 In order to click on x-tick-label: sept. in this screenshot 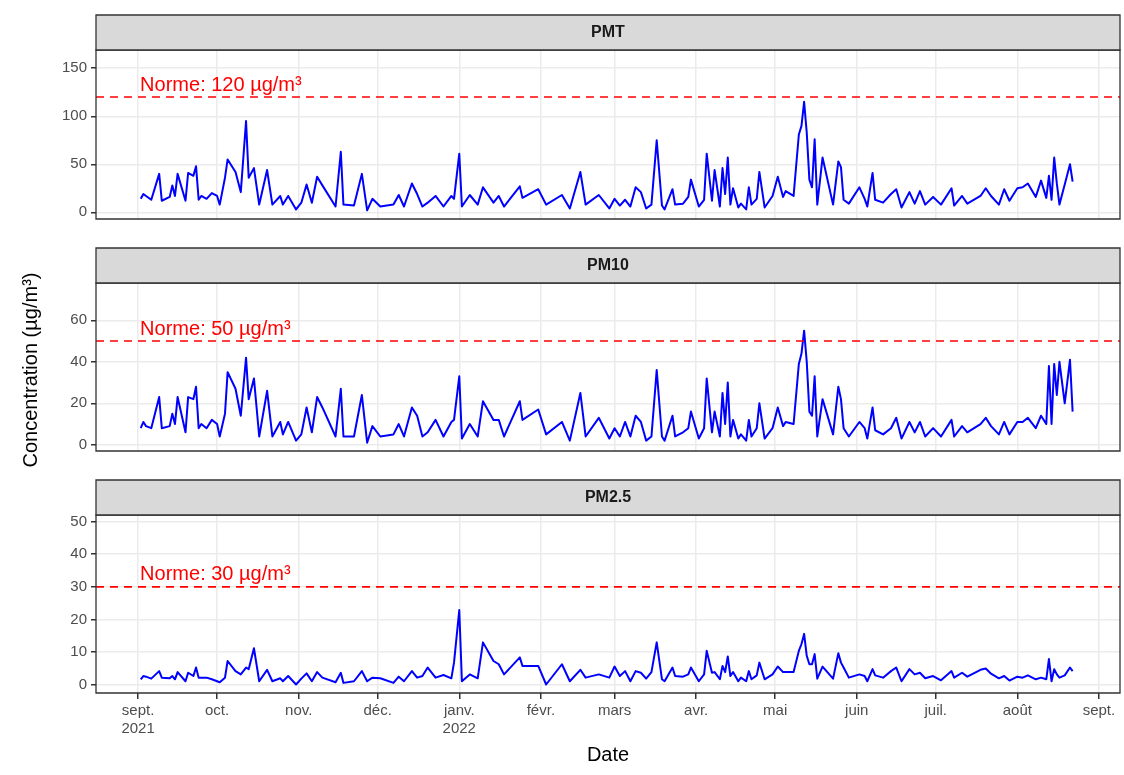, I will do `click(1099, 710)`.